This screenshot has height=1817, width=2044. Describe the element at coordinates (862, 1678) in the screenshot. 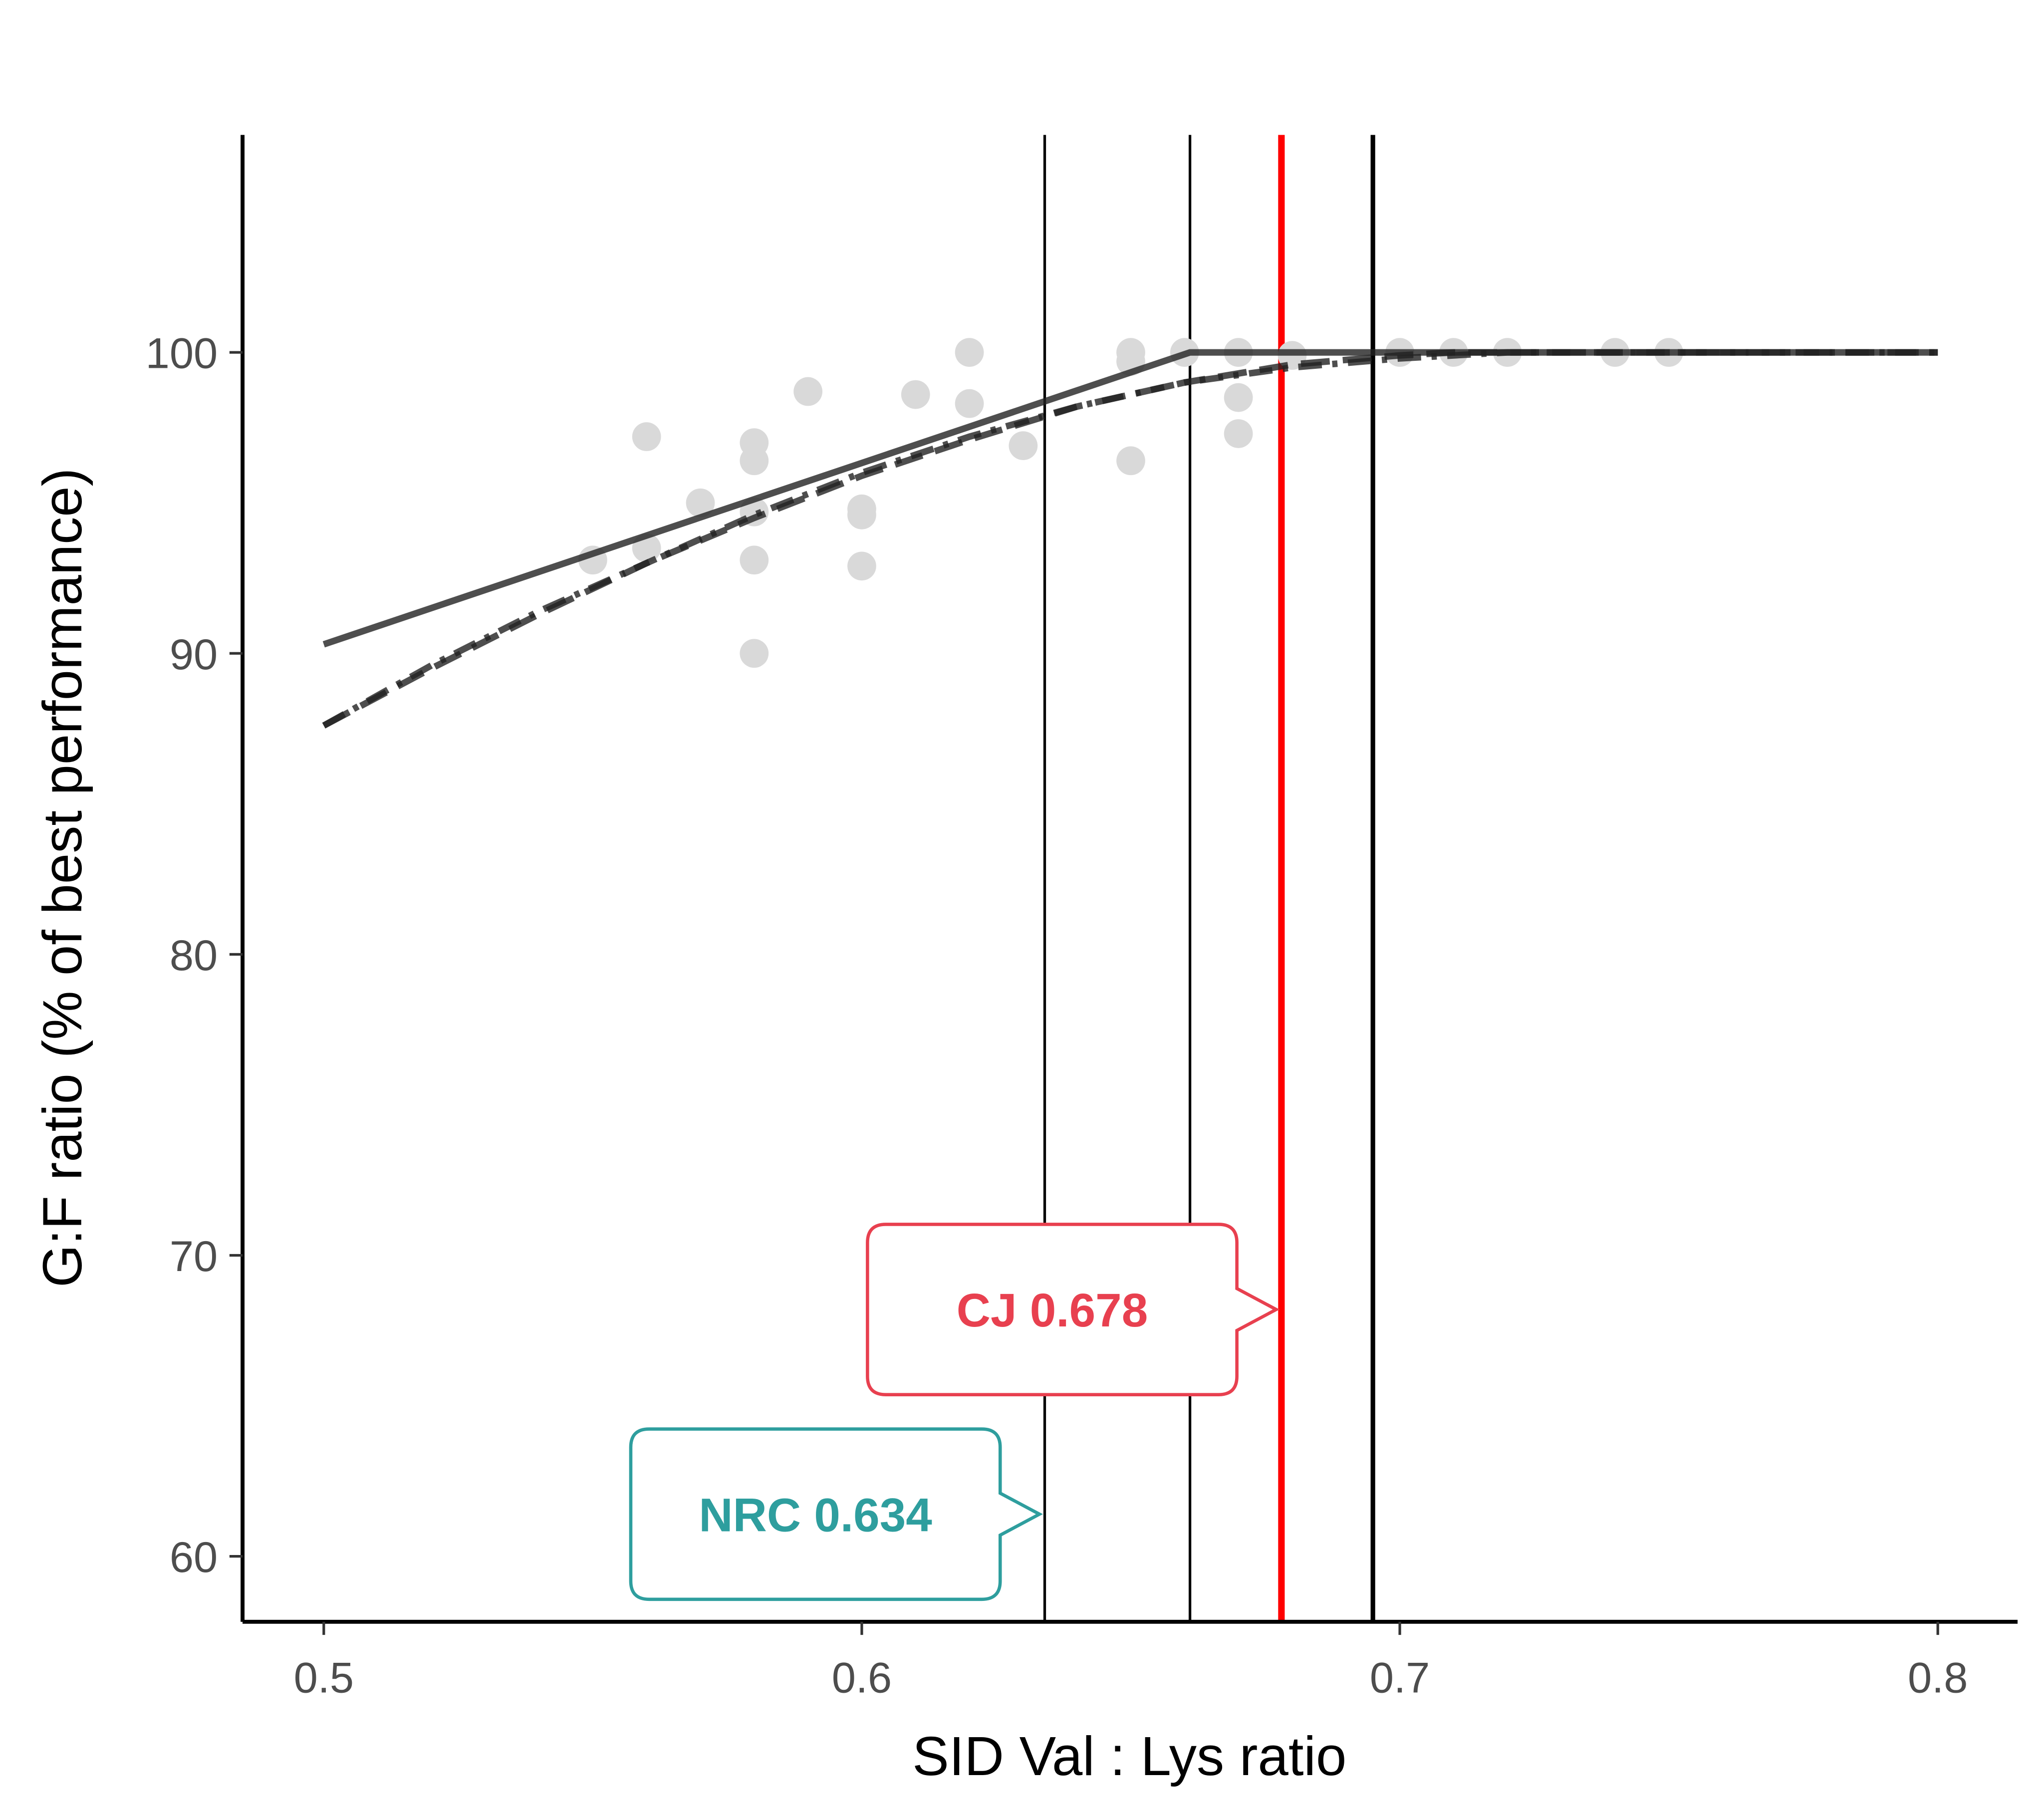

I see `x-tick-label: 0.6` at that location.